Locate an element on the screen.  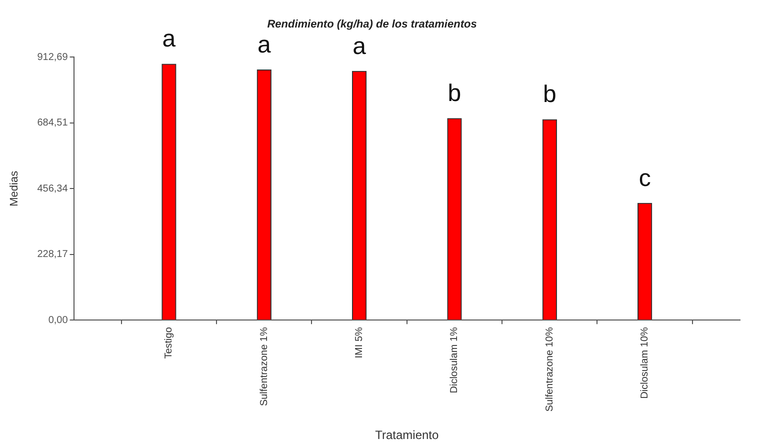
x-tick-label: Testigo is located at coordinates (169, 342).